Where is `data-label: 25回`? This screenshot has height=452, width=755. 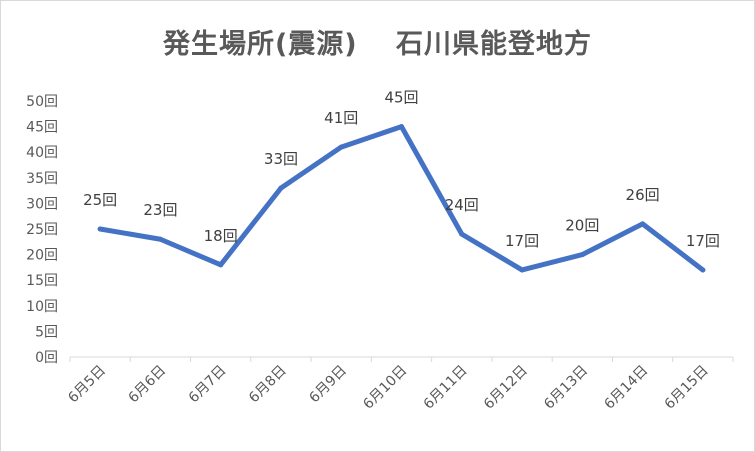
data-label: 25回 is located at coordinates (100, 200).